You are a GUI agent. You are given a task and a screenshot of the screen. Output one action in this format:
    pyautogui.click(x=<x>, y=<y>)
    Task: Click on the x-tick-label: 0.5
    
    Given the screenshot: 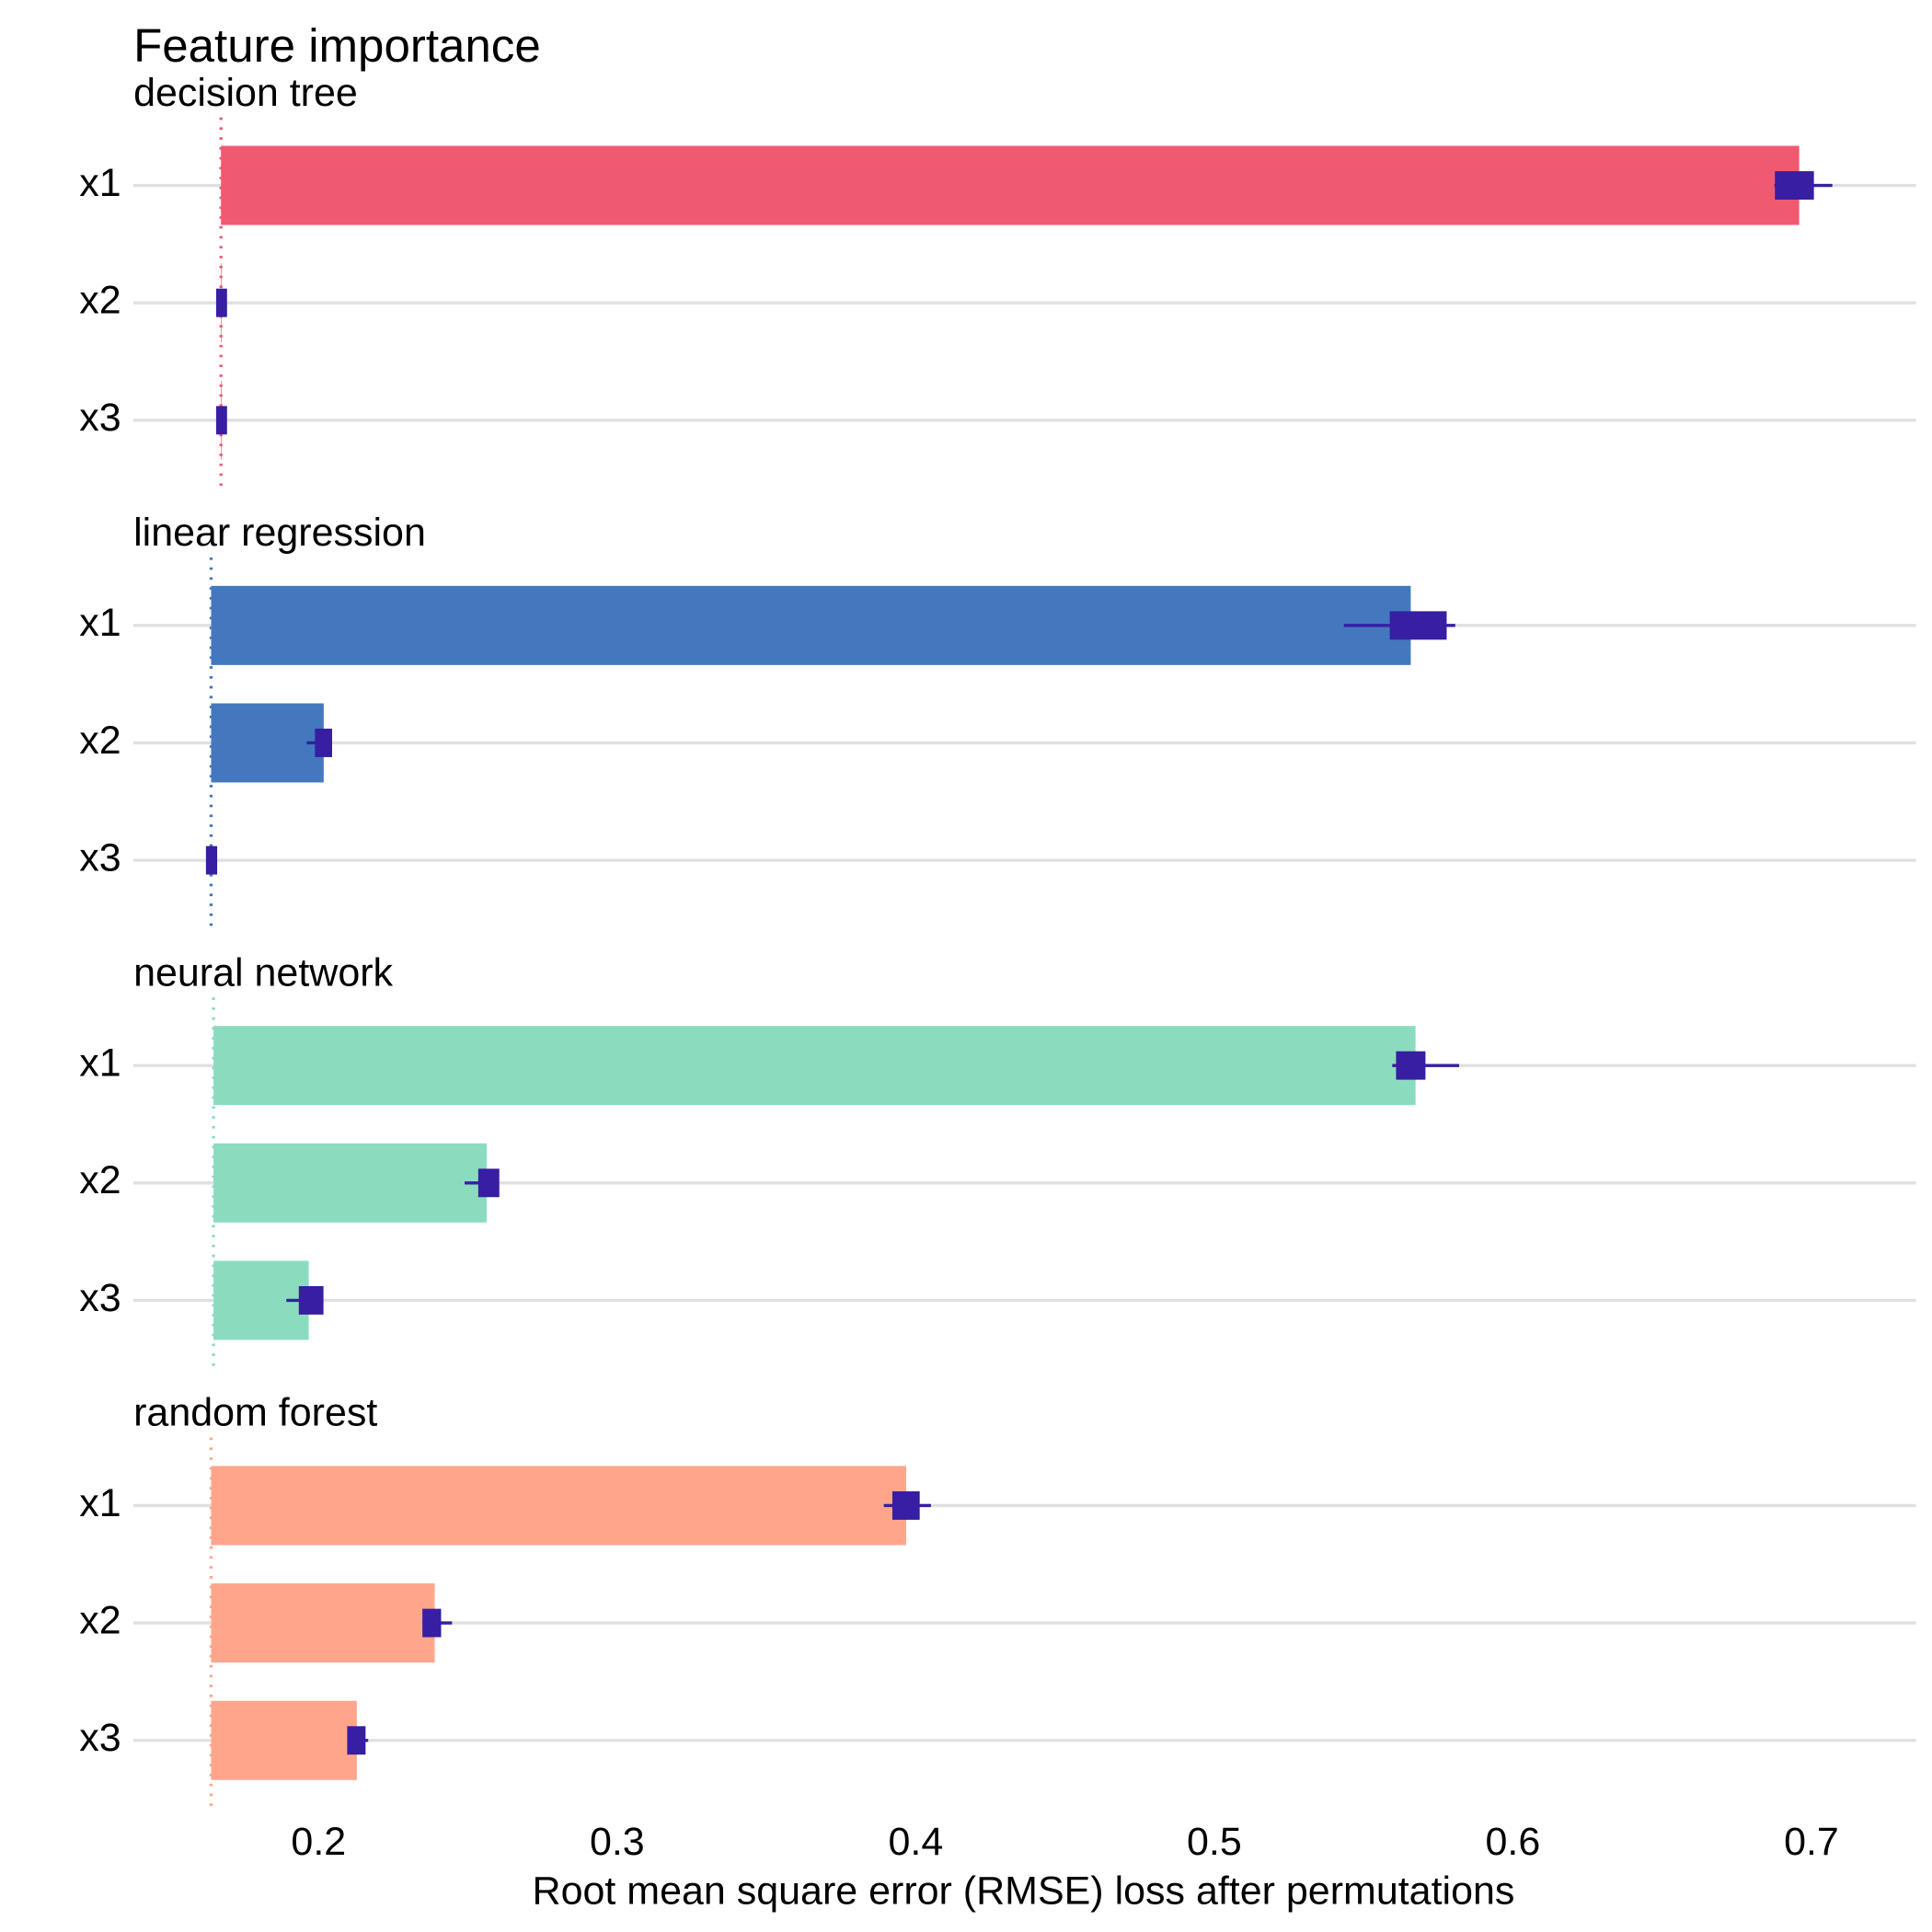 What is the action you would take?
    pyautogui.click(x=1214, y=1842)
    